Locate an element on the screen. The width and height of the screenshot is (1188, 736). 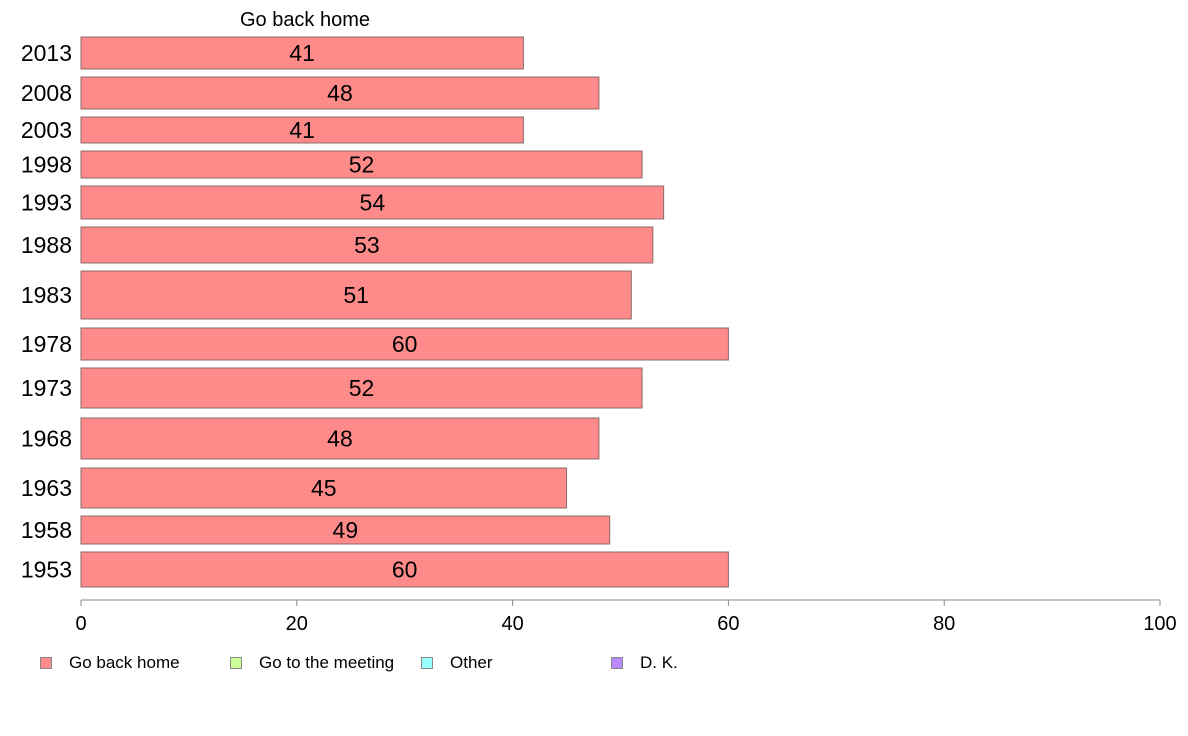
y-tick-label: 1988 is located at coordinates (46, 245).